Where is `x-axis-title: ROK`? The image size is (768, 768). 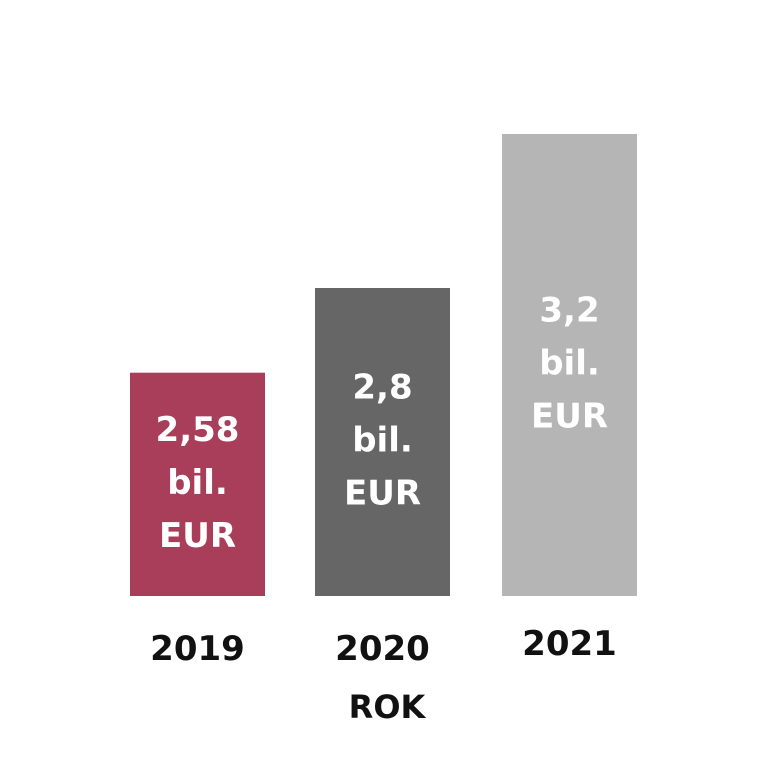
x-axis-title: ROK is located at coordinates (388, 707).